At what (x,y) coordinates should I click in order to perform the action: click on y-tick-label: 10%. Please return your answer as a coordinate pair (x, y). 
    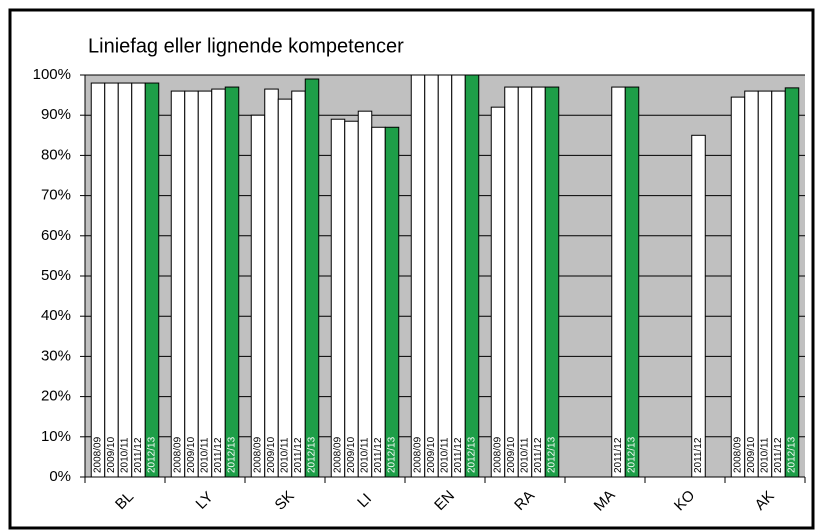
    Looking at the image, I should click on (56, 436).